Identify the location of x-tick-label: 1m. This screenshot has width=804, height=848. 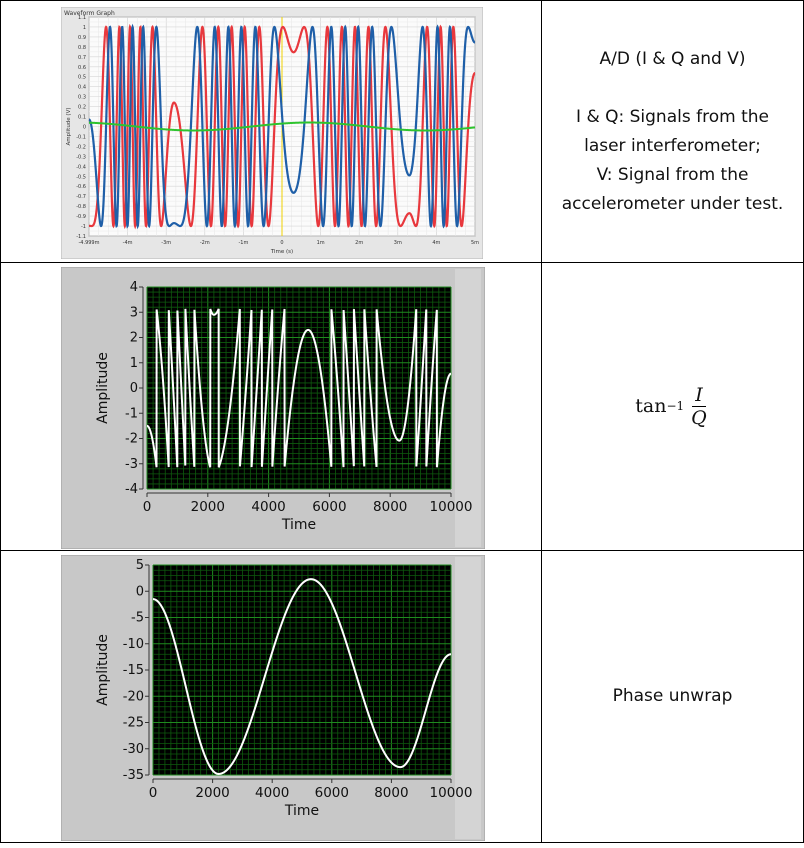
(321, 243).